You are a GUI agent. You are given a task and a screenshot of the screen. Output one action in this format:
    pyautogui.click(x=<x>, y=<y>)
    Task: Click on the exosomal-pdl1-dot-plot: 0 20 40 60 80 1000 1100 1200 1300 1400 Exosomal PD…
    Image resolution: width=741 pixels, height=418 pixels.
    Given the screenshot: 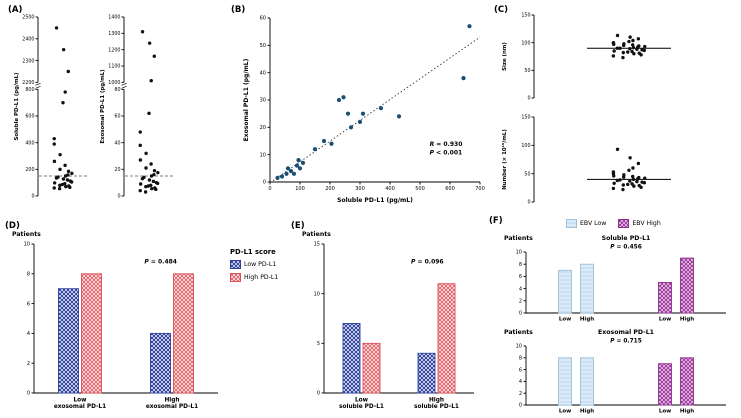 What is the action you would take?
    pyautogui.click(x=140, y=107)
    